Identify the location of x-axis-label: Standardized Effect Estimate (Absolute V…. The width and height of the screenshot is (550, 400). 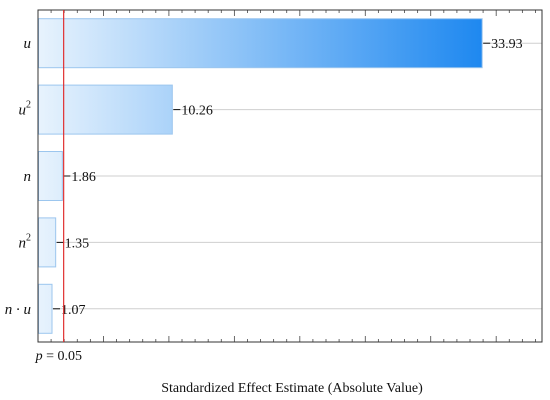
(292, 388).